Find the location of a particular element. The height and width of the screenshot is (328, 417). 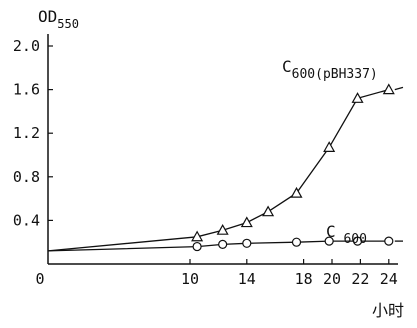

y-tick-label: 0.8 is located at coordinates (26, 177).